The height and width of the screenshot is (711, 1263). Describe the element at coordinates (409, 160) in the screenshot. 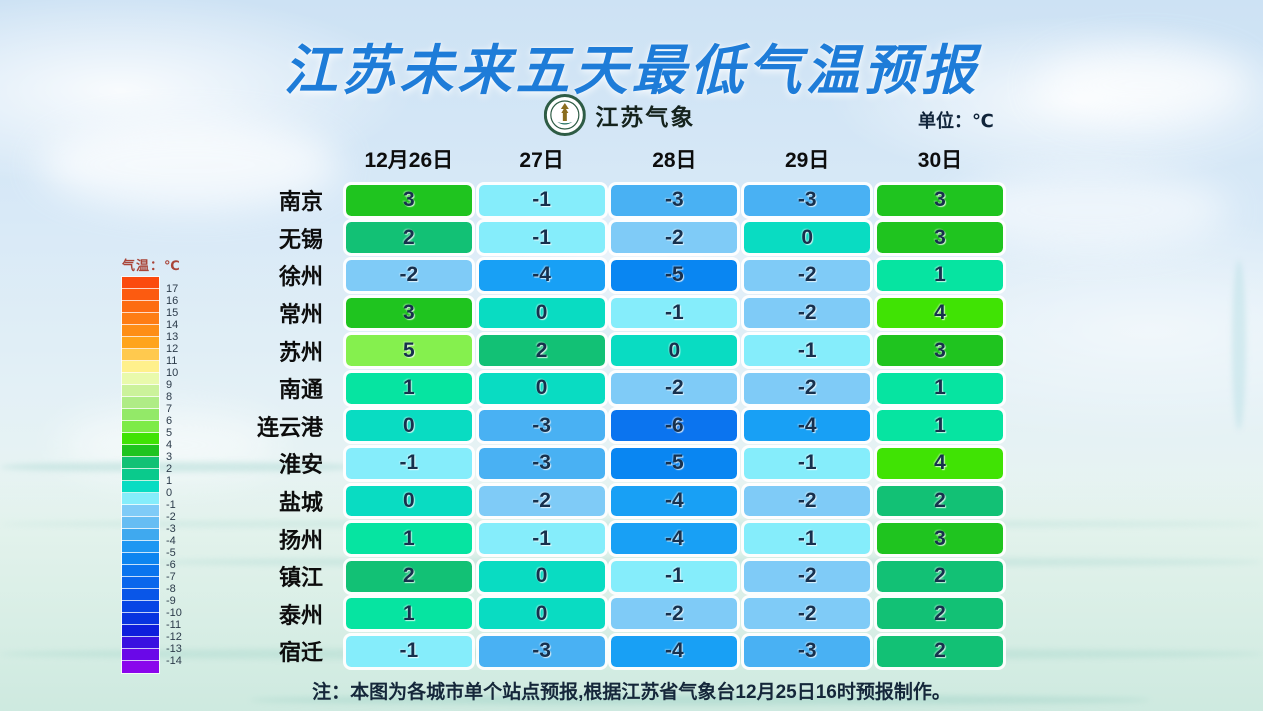

I see `column-header: 12月26日` at that location.